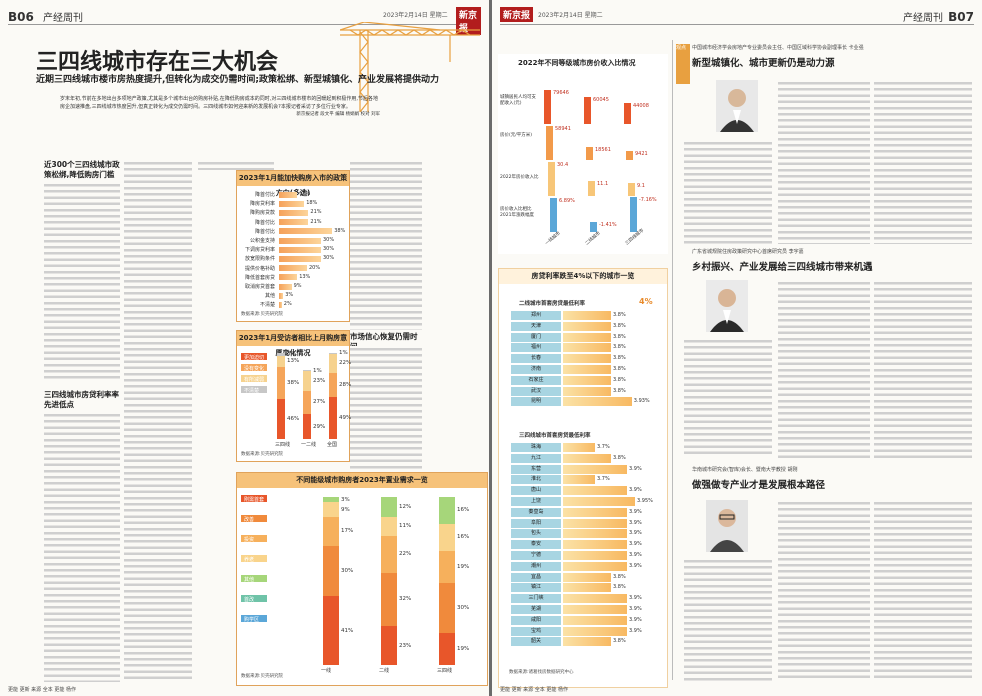 Image resolution: width=982 pixels, height=696 pixels. I want to click on column-divider, so click(672, 360).